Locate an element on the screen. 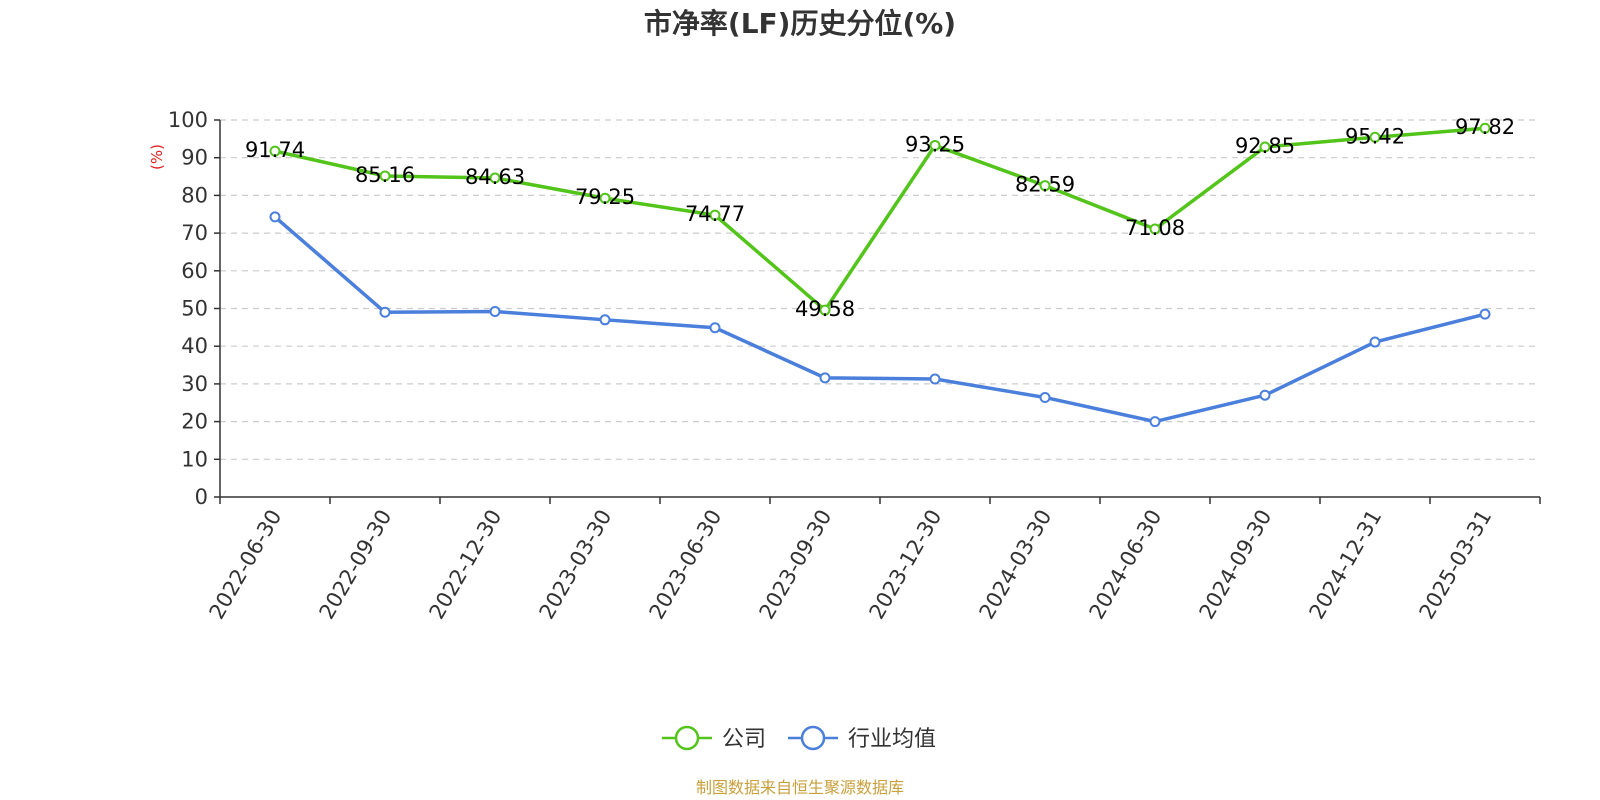 The height and width of the screenshot is (800, 1600). data-label: 97.82 is located at coordinates (1485, 127).